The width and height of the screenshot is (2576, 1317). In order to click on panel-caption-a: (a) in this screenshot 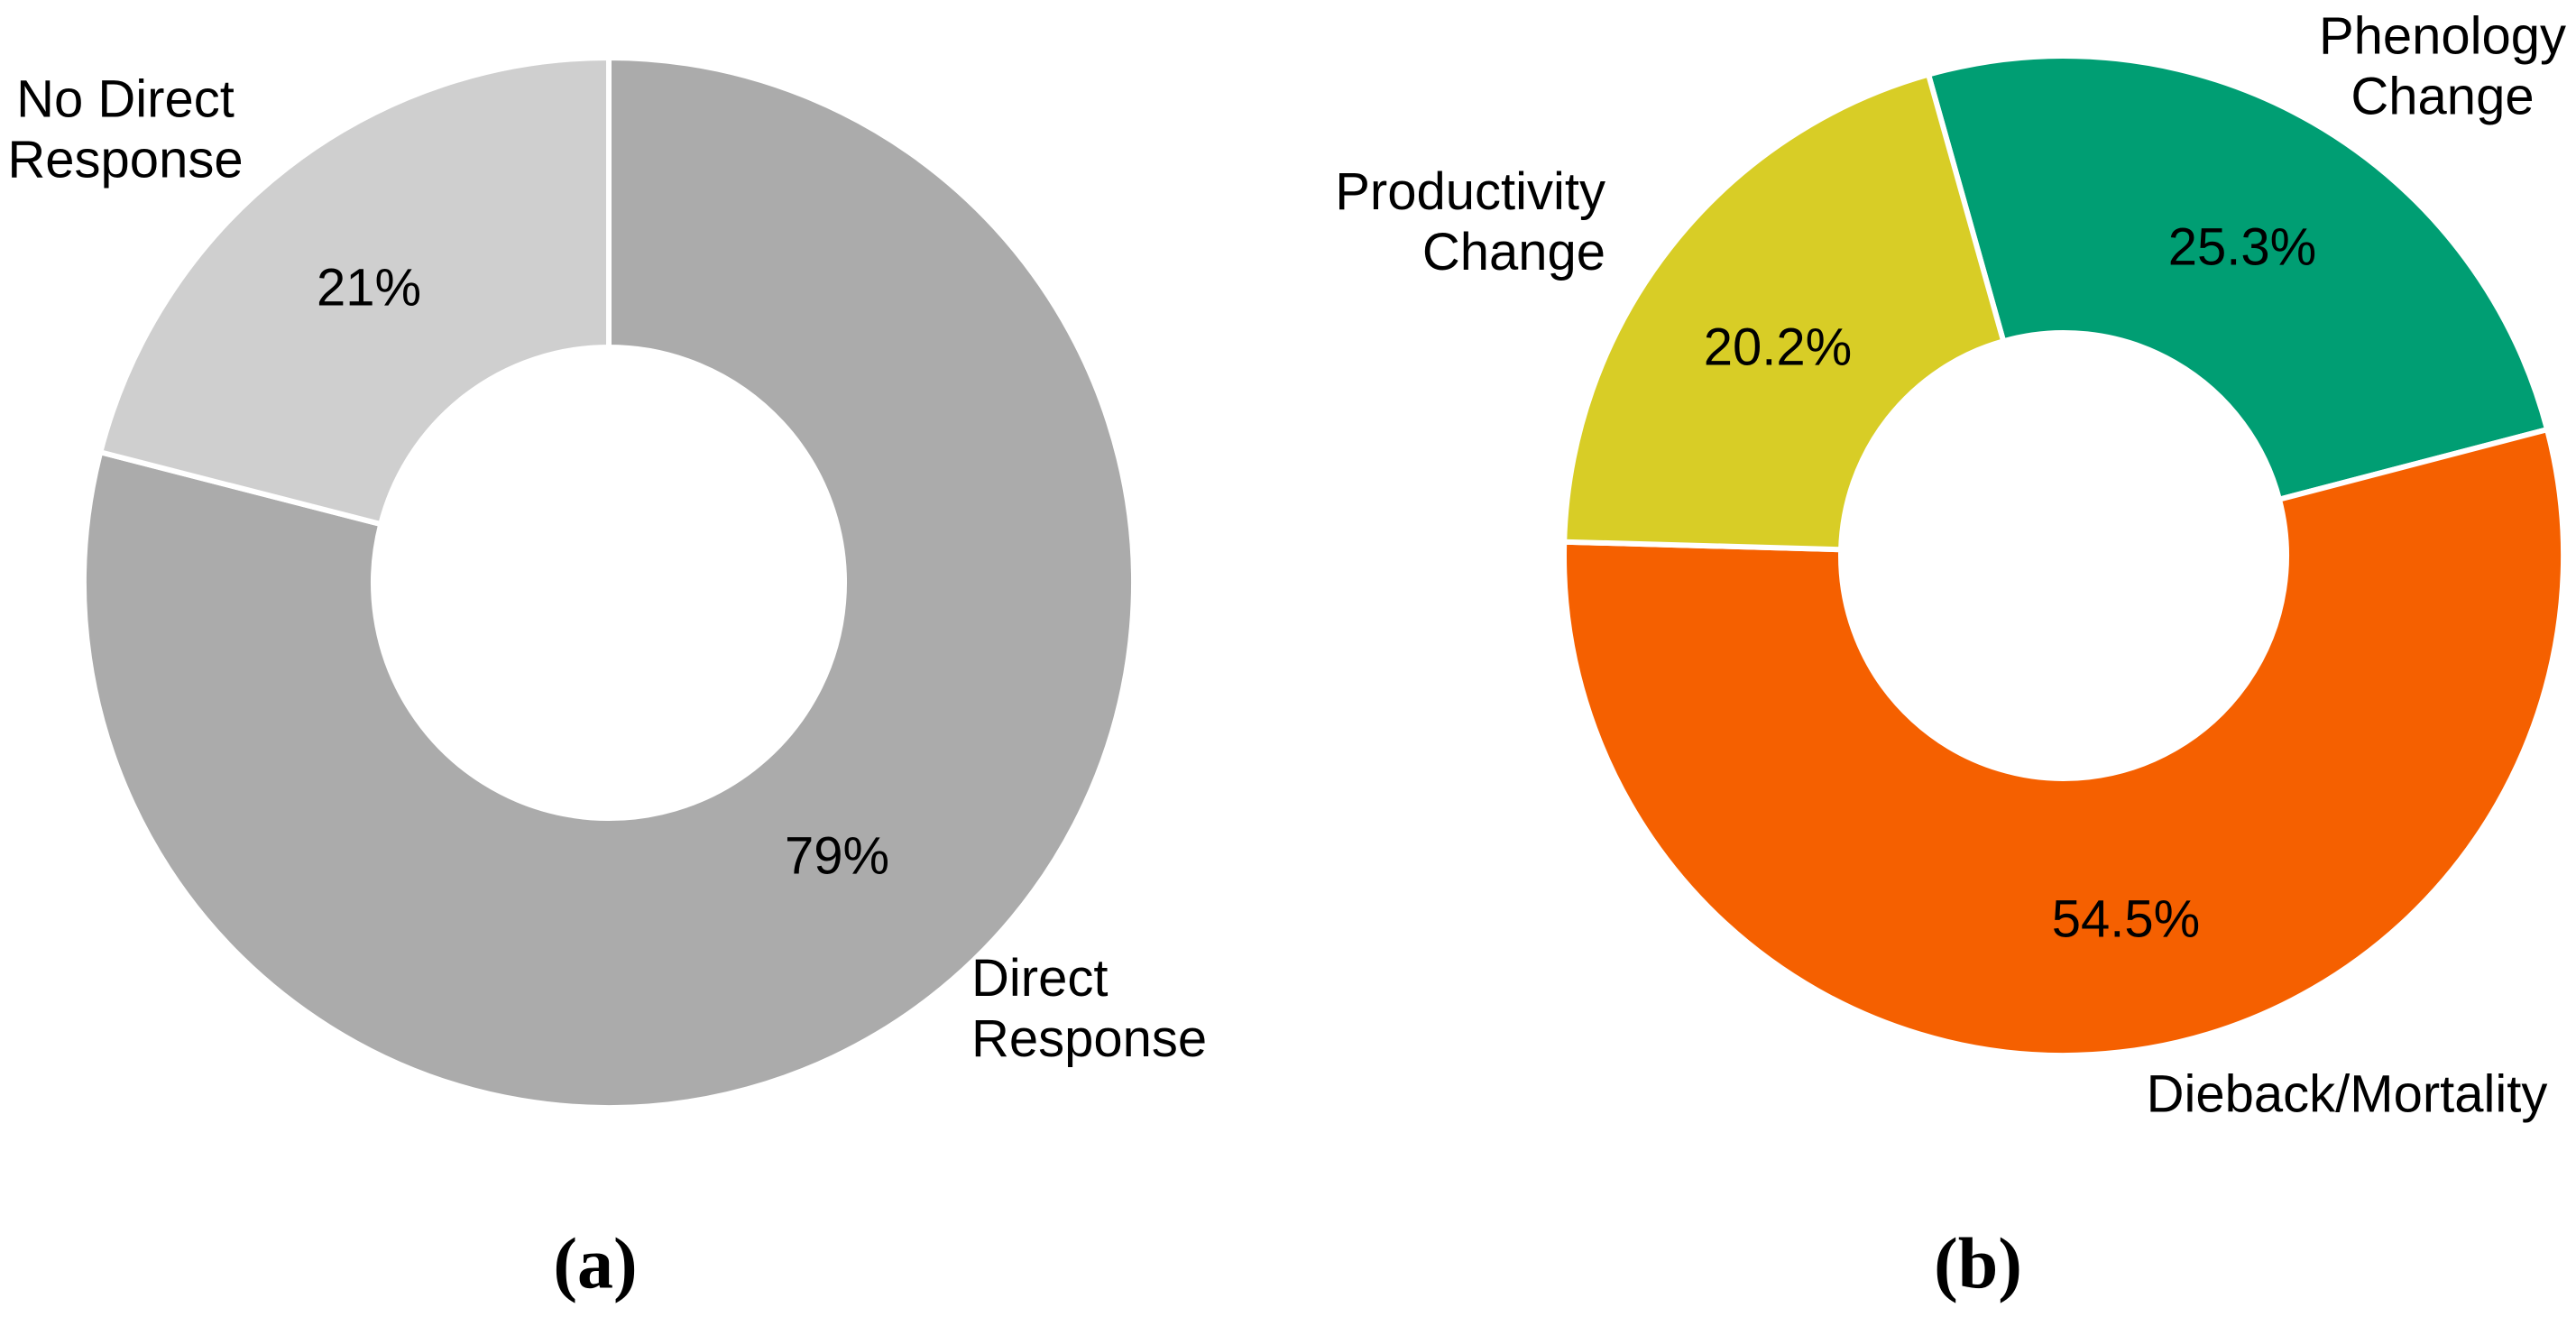, I will do `click(595, 1264)`.